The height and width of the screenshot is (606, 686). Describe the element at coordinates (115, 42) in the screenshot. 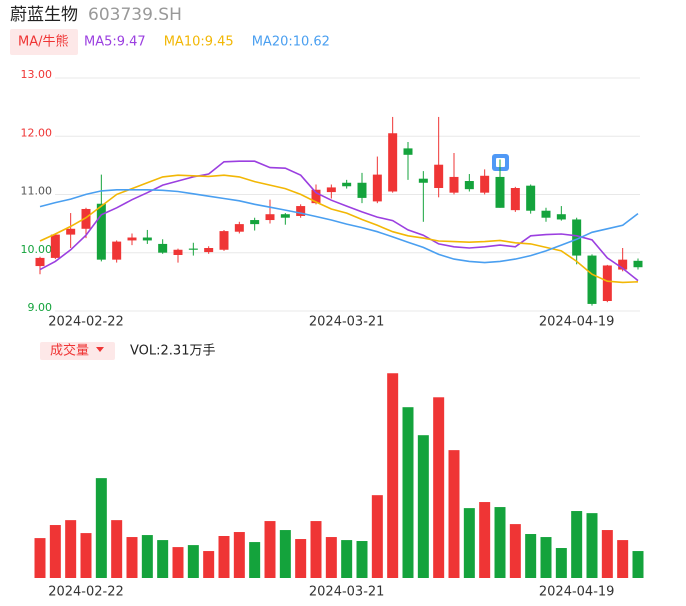

I see `legend-entry: MA5:9.47` at that location.